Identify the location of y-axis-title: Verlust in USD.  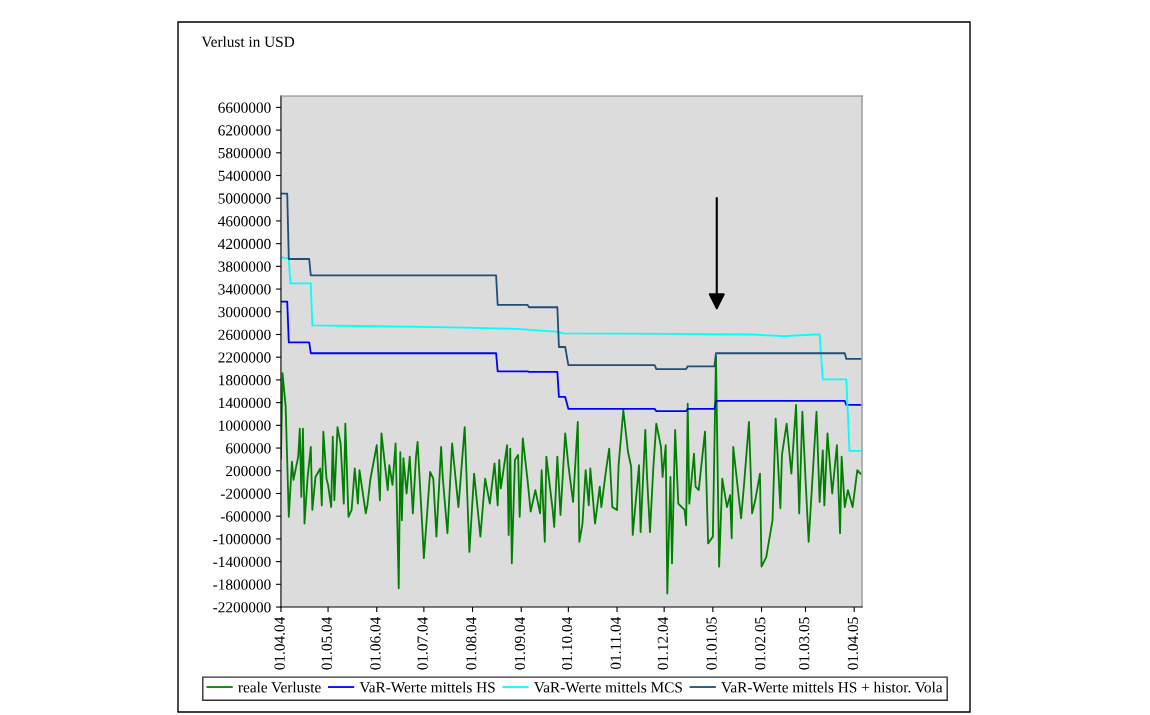
(248, 42).